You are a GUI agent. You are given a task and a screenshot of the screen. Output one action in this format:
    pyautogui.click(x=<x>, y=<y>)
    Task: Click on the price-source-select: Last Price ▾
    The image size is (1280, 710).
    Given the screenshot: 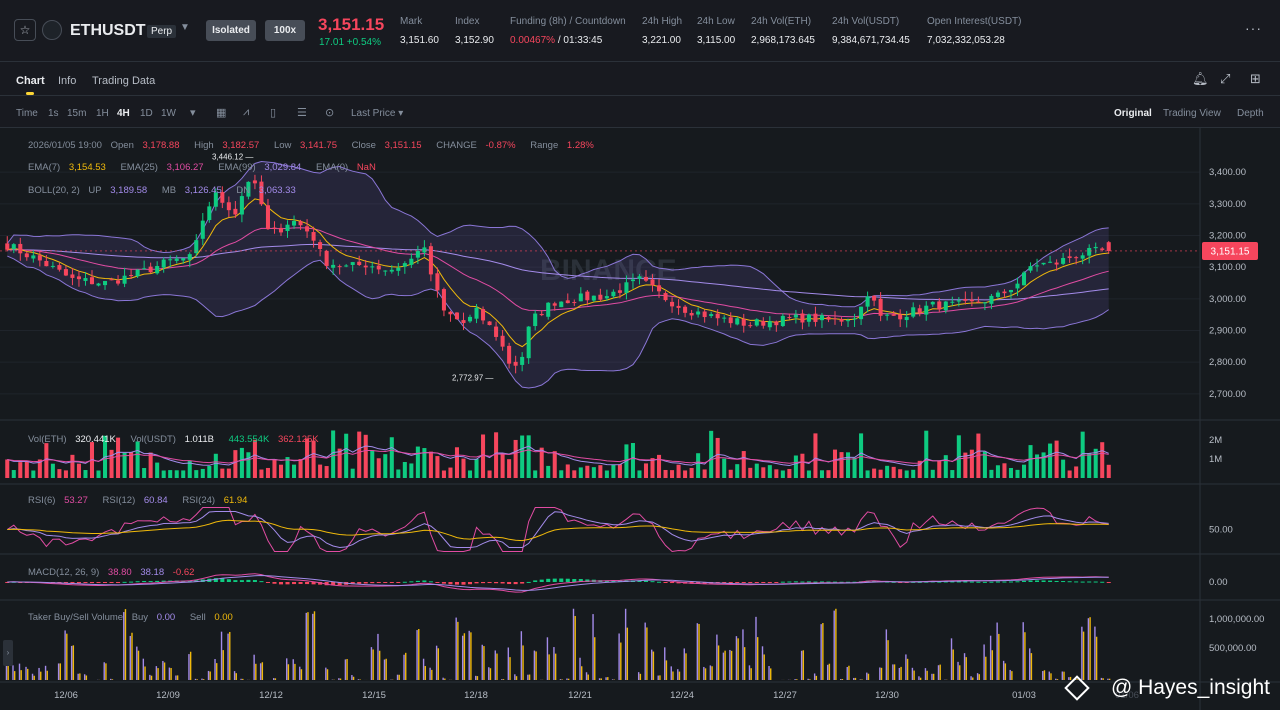 What is the action you would take?
    pyautogui.click(x=377, y=113)
    